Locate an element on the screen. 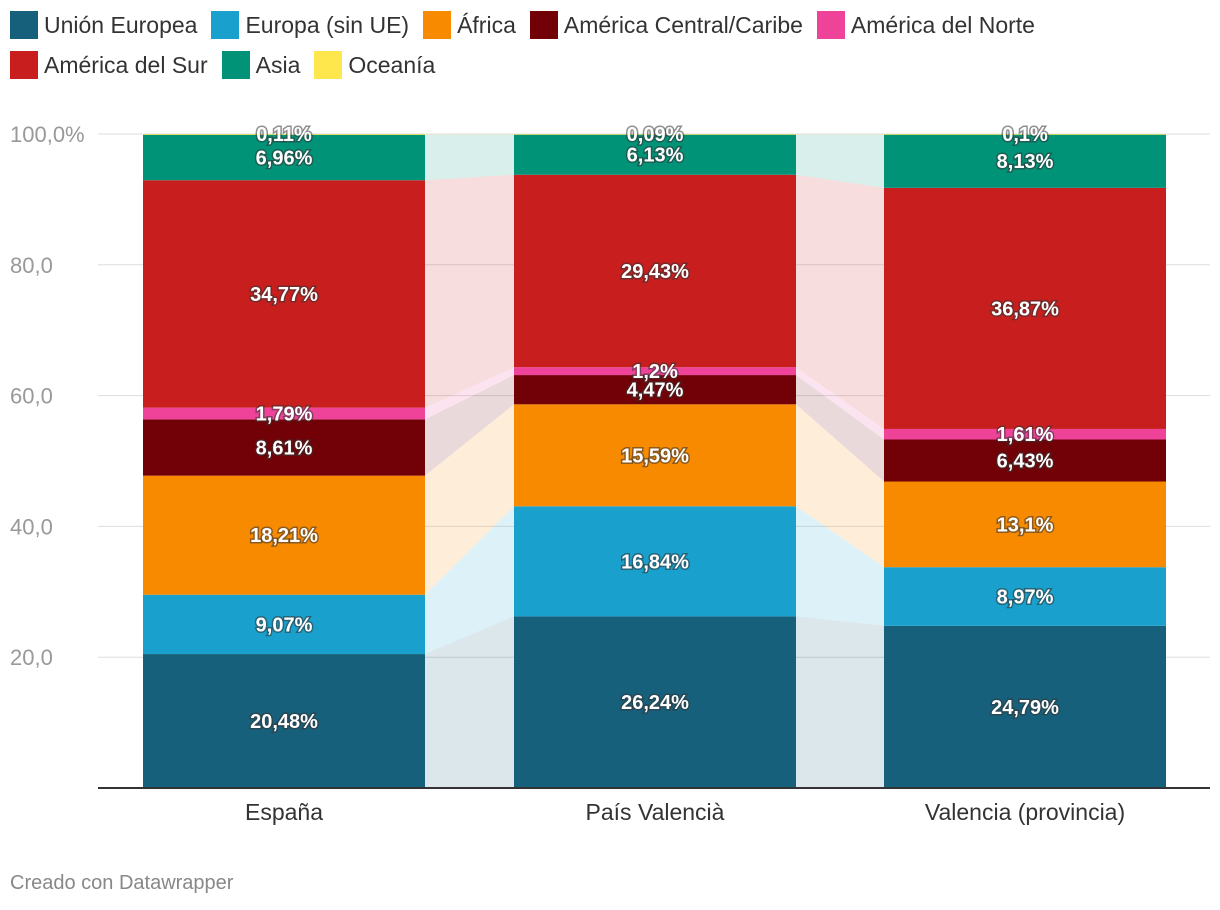 The width and height of the screenshot is (1220, 910). data-label: 0,1% is located at coordinates (1025, 135).